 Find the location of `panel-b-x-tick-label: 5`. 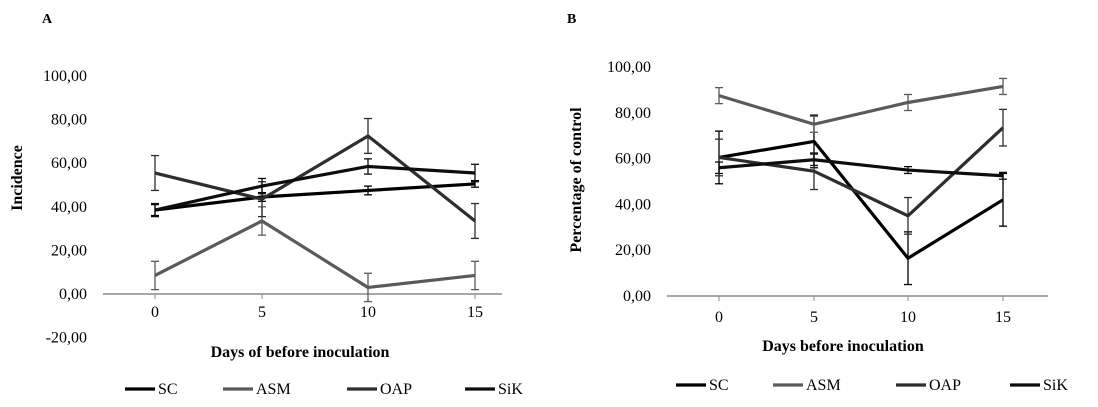

panel-b-x-tick-label: 5 is located at coordinates (814, 317).